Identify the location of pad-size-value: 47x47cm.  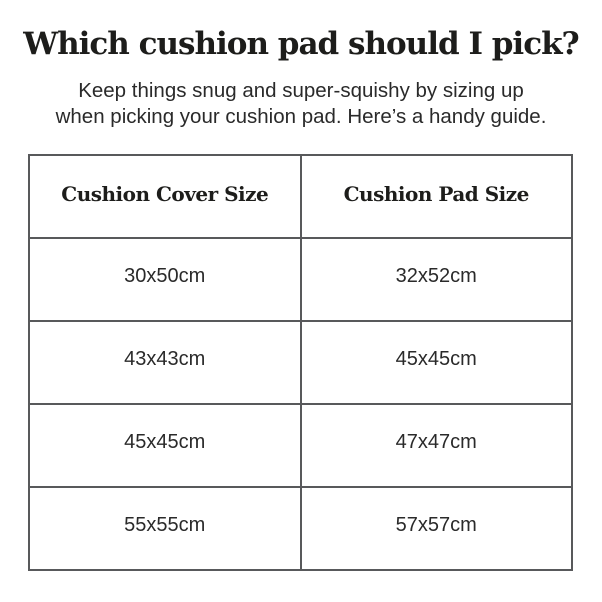
(436, 445).